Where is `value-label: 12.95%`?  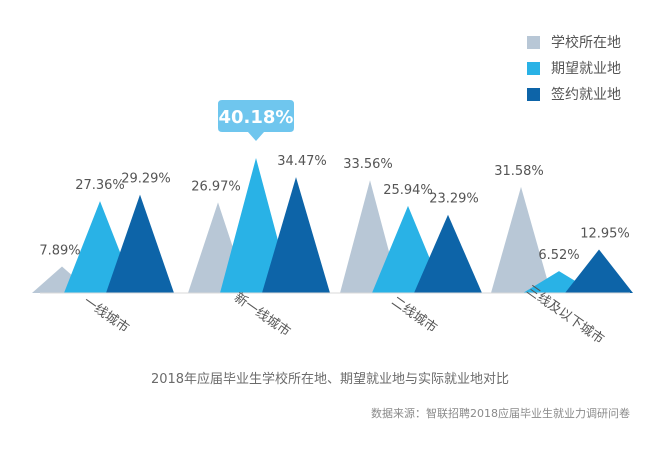 value-label: 12.95% is located at coordinates (605, 233).